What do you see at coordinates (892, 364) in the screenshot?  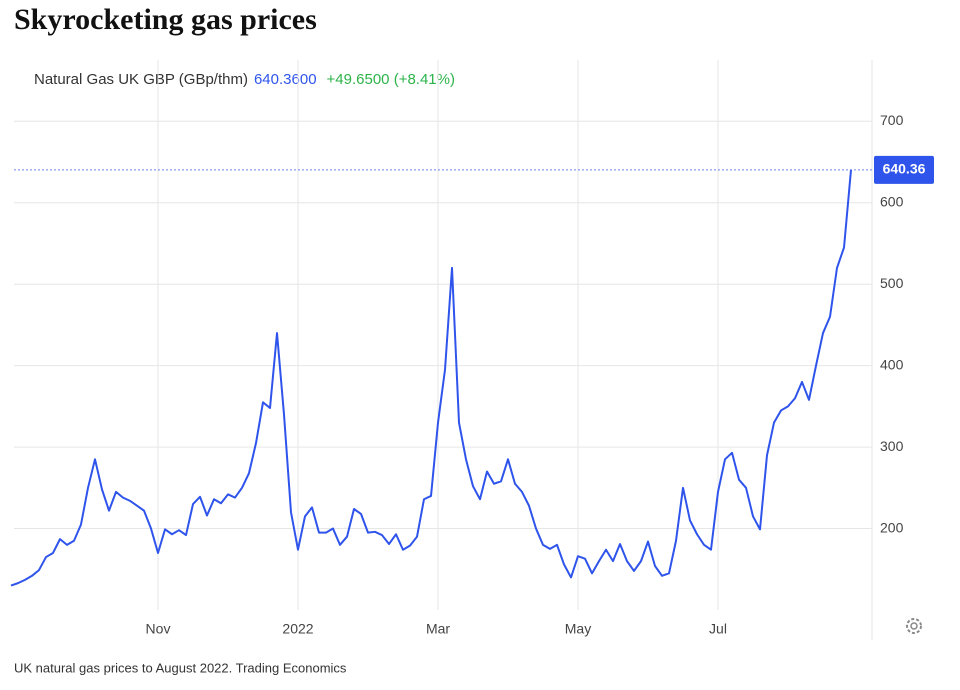 I see `y-tick-label: 400` at bounding box center [892, 364].